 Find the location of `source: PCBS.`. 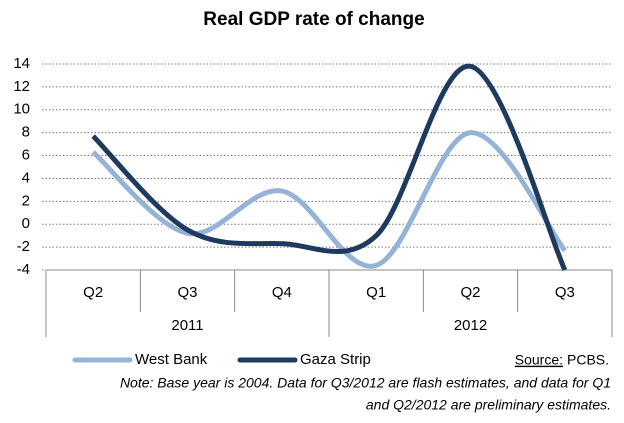

source: PCBS. is located at coordinates (588, 360).